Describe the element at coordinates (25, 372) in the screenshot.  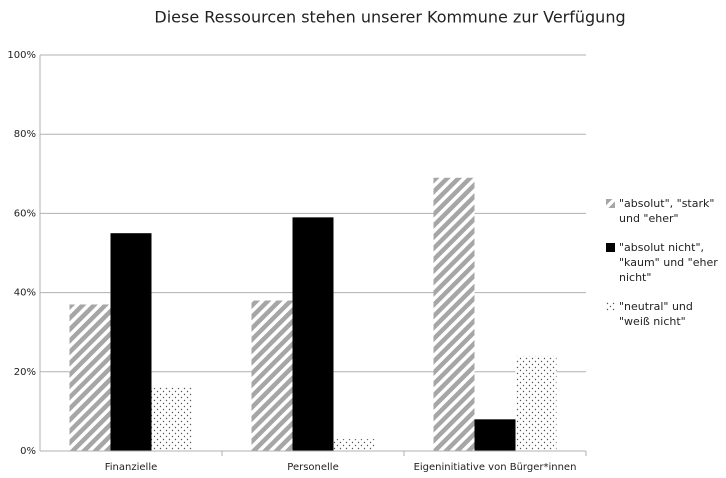
I see `y-tick-label: 20%` at that location.